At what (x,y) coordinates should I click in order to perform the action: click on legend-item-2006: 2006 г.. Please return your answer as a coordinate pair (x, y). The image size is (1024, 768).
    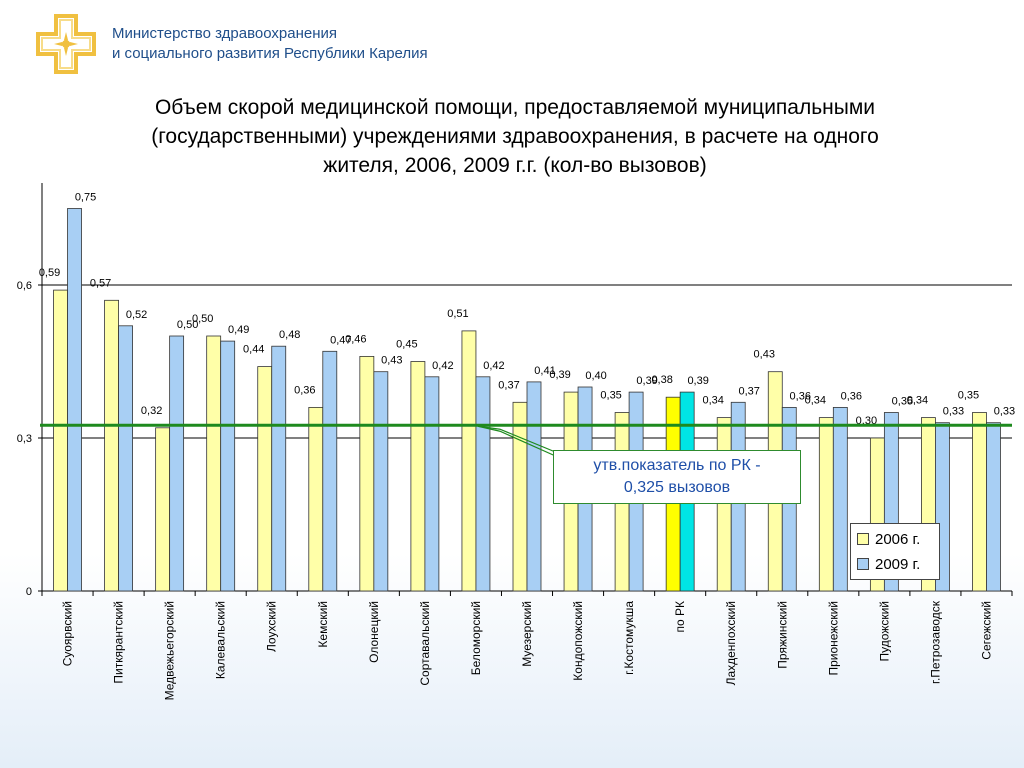
    Looking at the image, I should click on (888, 540).